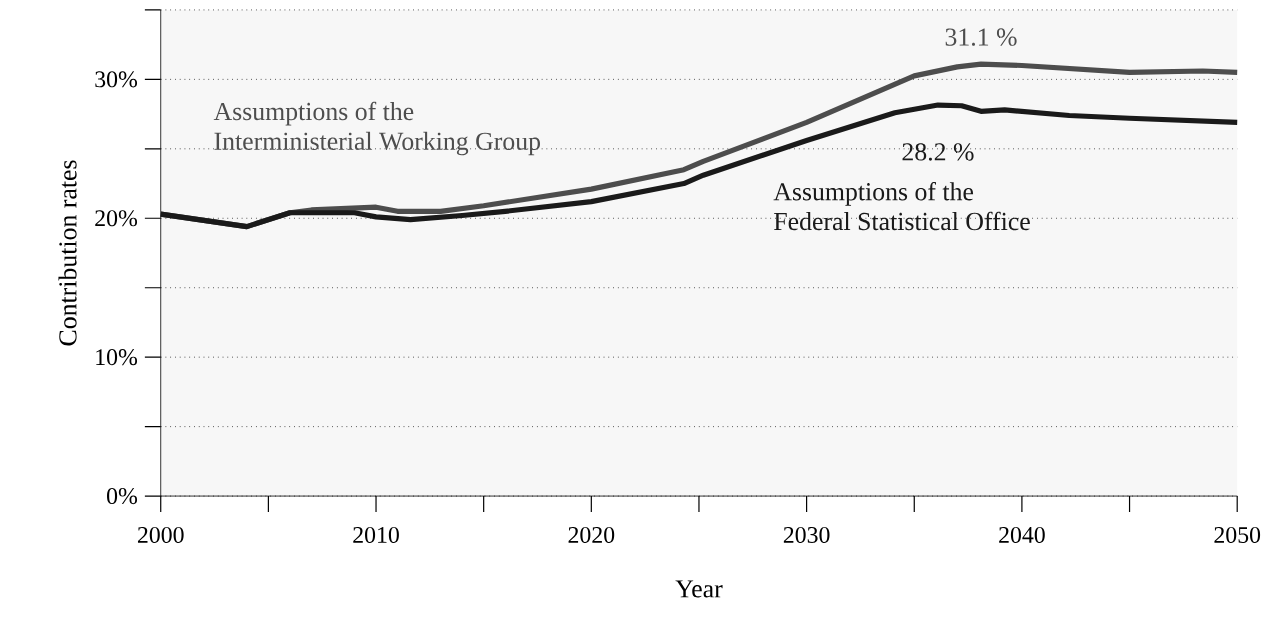  What do you see at coordinates (591, 534) in the screenshot?
I see `x-tick-label: 2020` at bounding box center [591, 534].